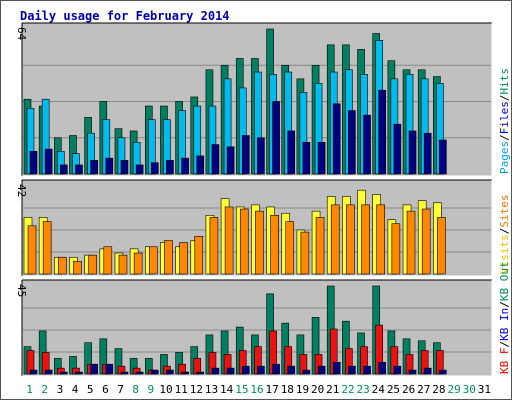  Describe the element at coordinates (453, 389) in the screenshot. I see `x-tick-label-29: 29` at that location.